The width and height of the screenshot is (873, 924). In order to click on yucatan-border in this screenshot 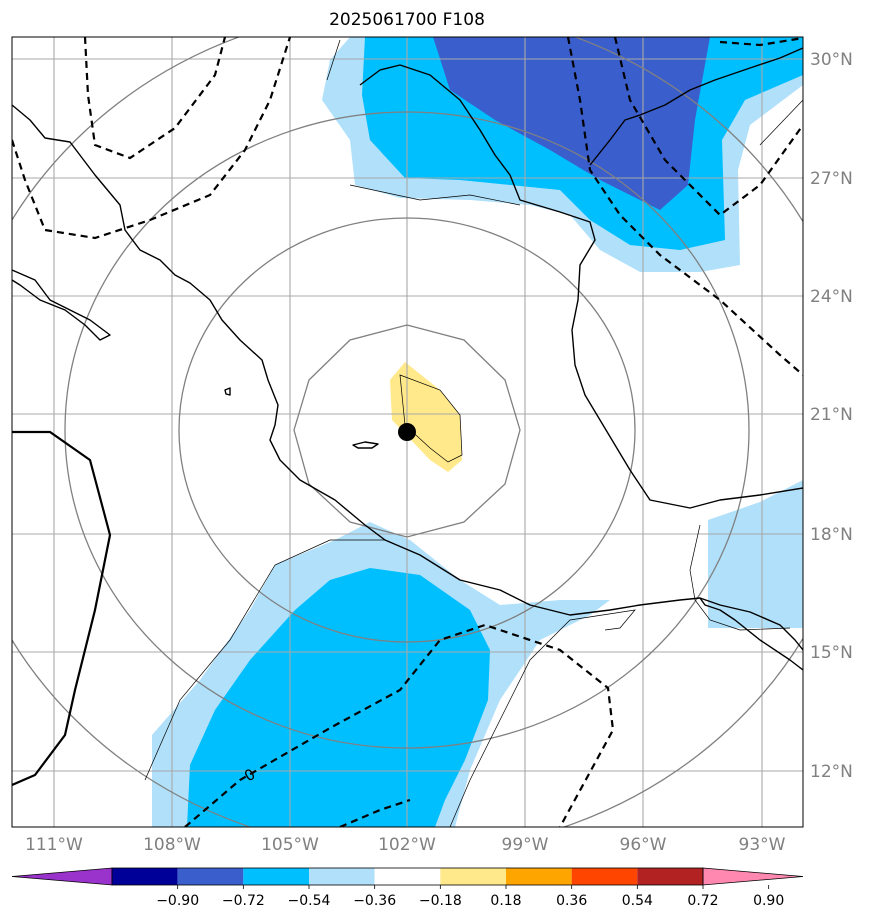, I will do `click(781, 122)`.